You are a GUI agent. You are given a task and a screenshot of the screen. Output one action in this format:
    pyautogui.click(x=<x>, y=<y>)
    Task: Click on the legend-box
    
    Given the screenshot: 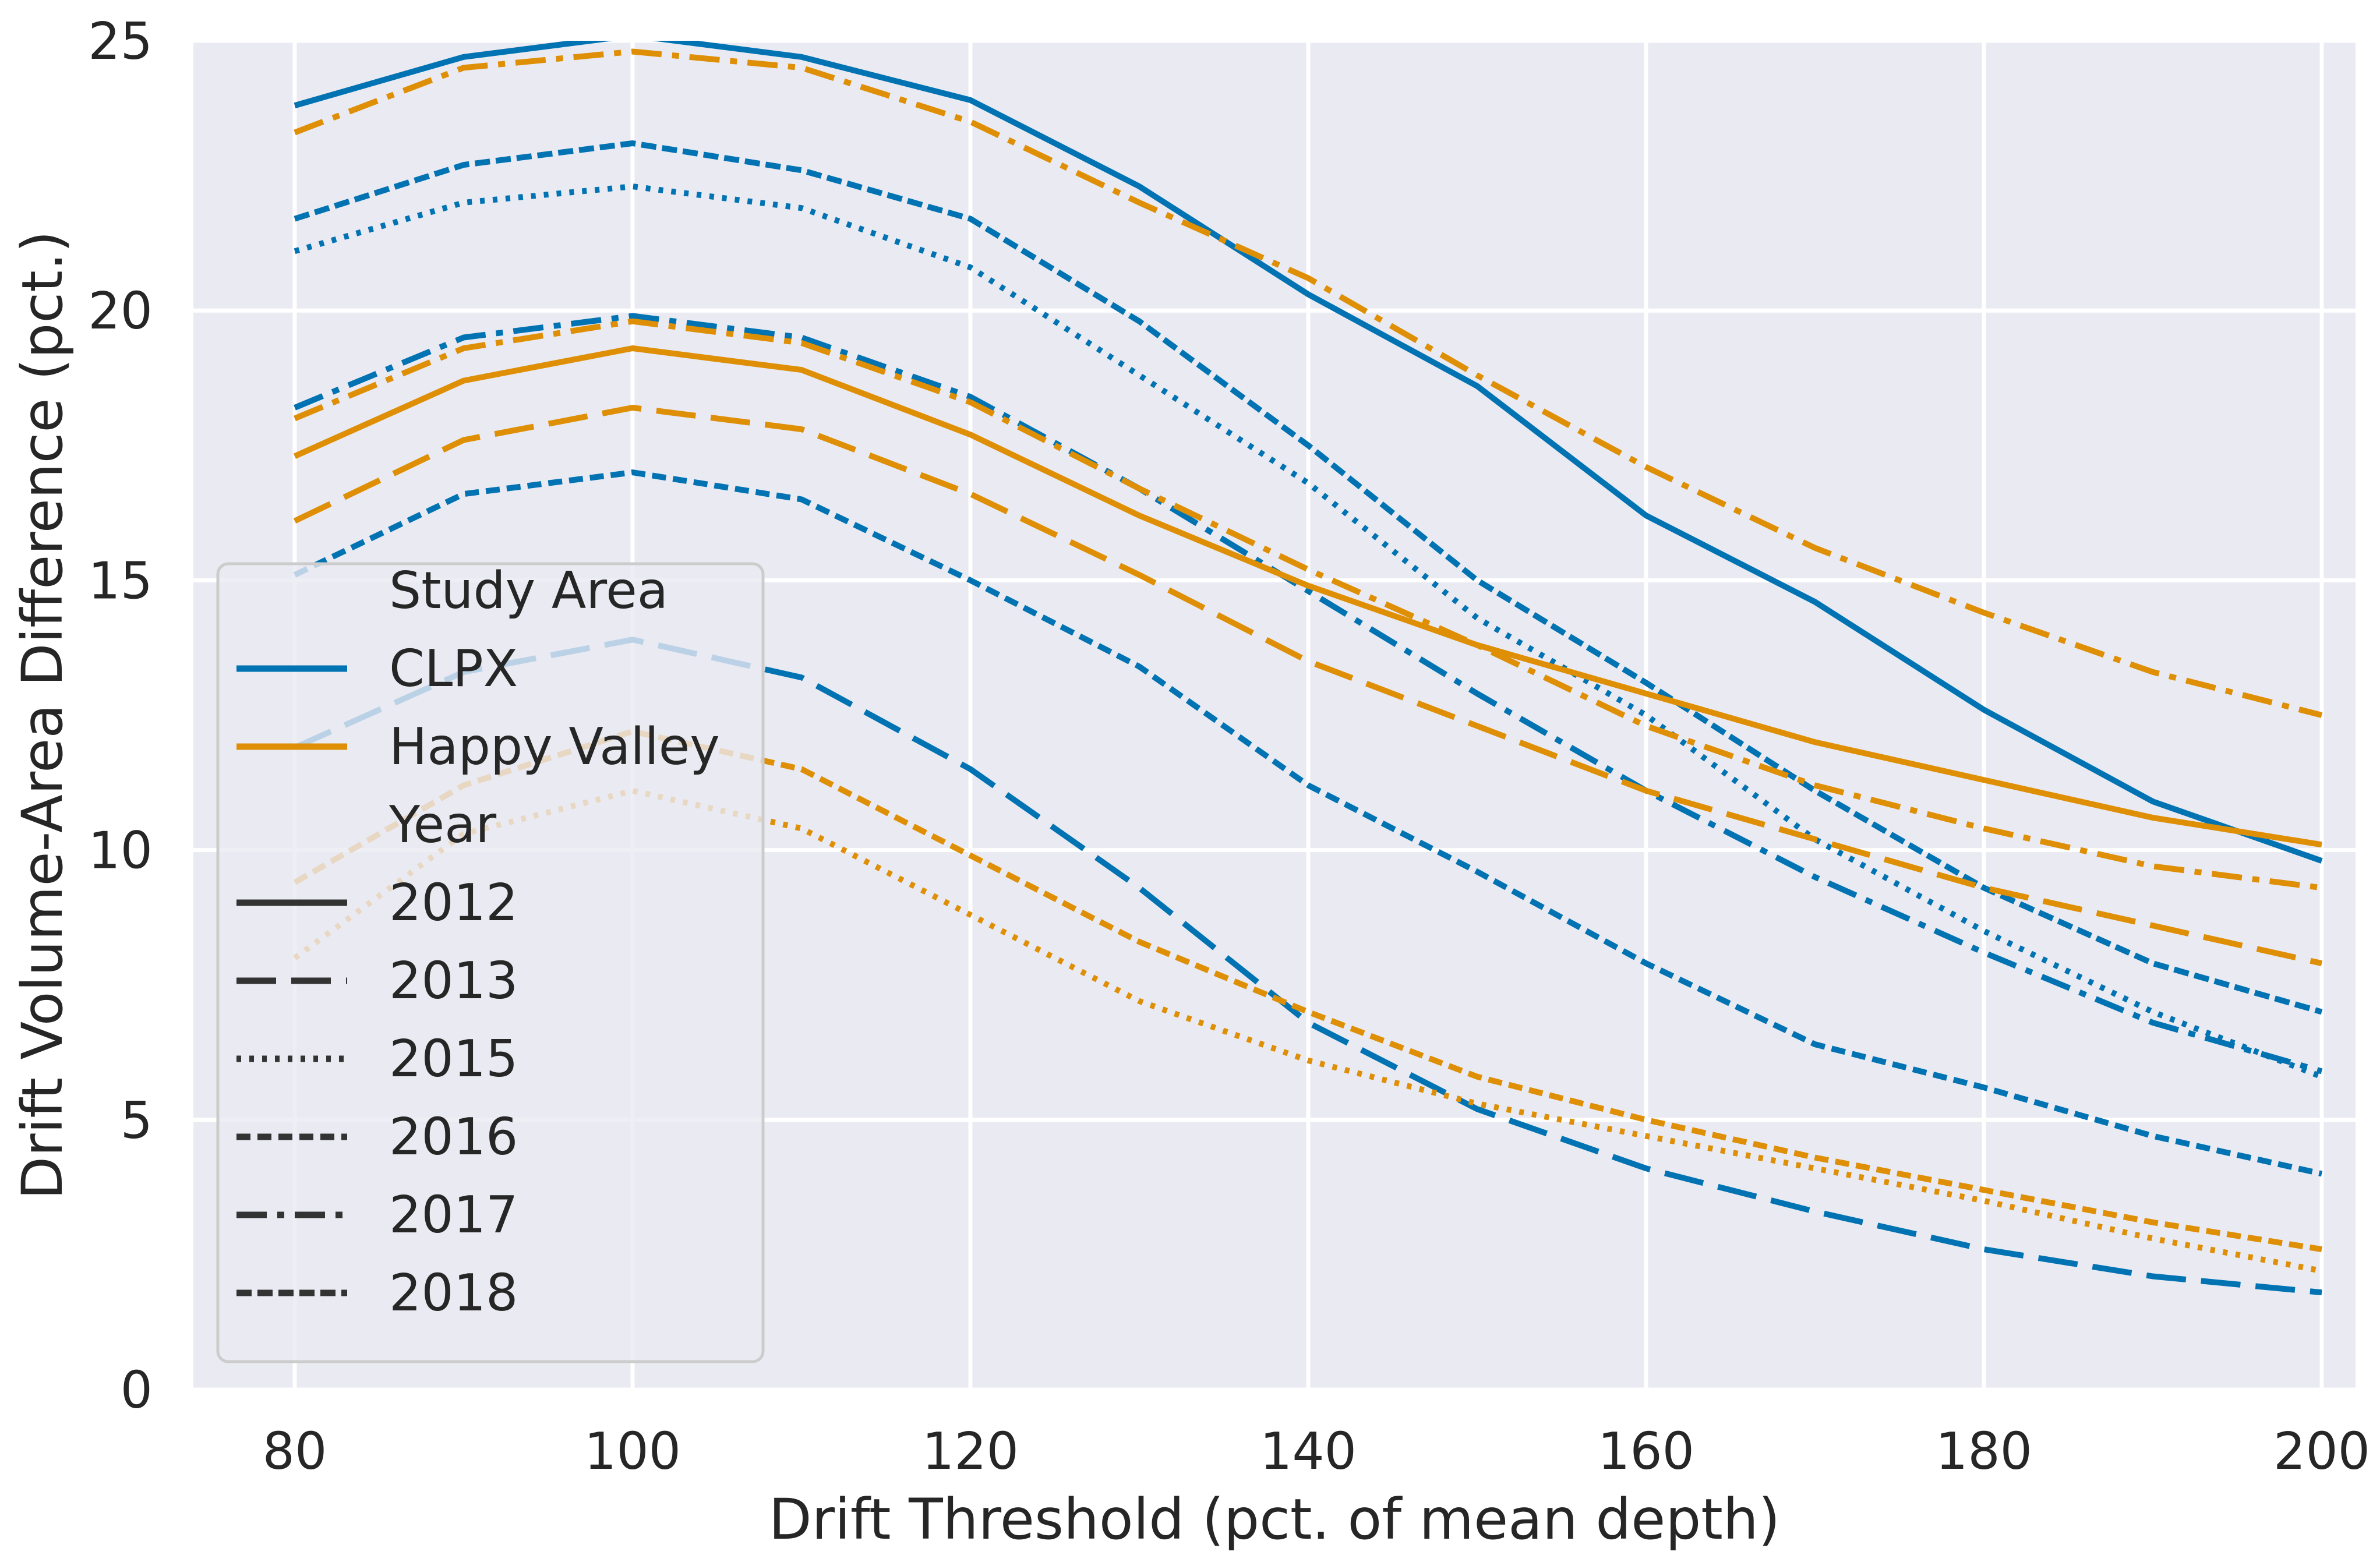 What is the action you would take?
    pyautogui.click(x=490, y=962)
    